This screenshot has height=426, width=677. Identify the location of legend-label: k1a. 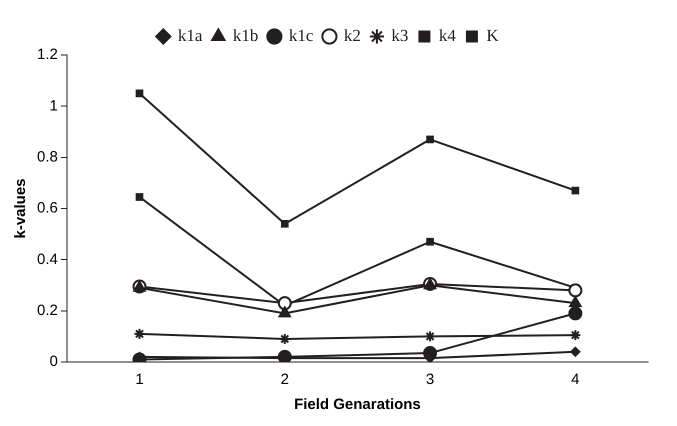
(190, 35).